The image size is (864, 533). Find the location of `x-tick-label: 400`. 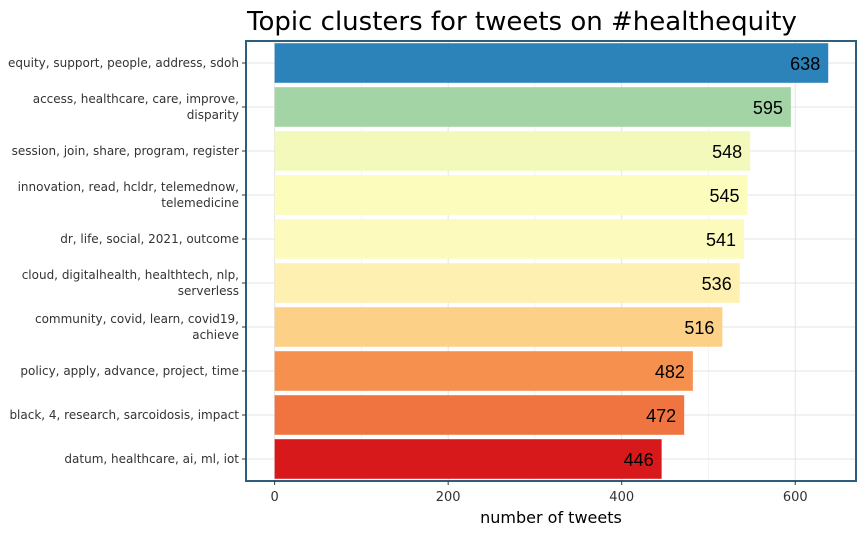

x-tick-label: 400 is located at coordinates (621, 497).